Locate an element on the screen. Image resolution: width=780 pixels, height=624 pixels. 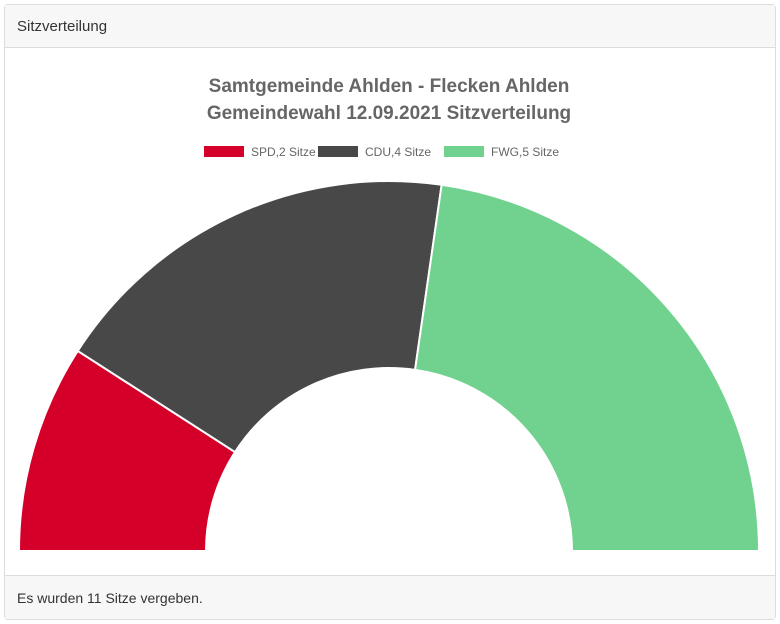
legend-item: SPD,2 Sitze is located at coordinates (260, 152).